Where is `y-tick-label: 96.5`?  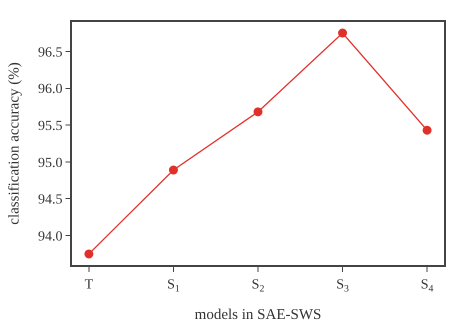
y-tick-label: 96.5 is located at coordinates (50, 52).